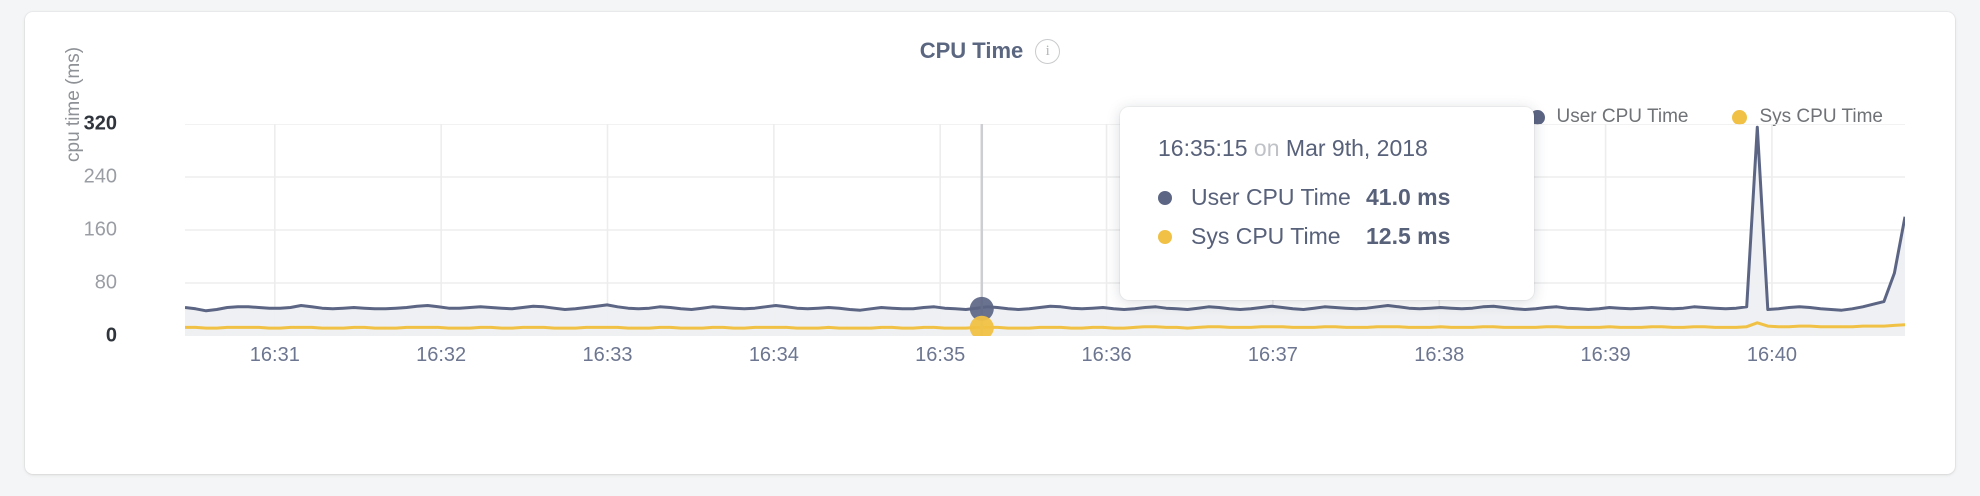  What do you see at coordinates (1266, 236) in the screenshot?
I see `tooltip-label-sys: Sys CPU Time` at bounding box center [1266, 236].